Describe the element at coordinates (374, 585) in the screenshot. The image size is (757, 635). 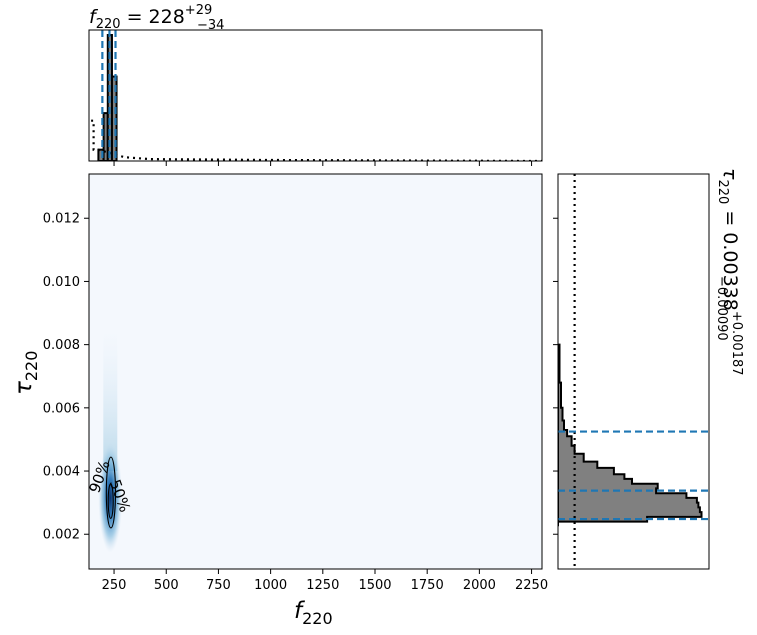
I see `x-tick-label-5: 1500` at that location.